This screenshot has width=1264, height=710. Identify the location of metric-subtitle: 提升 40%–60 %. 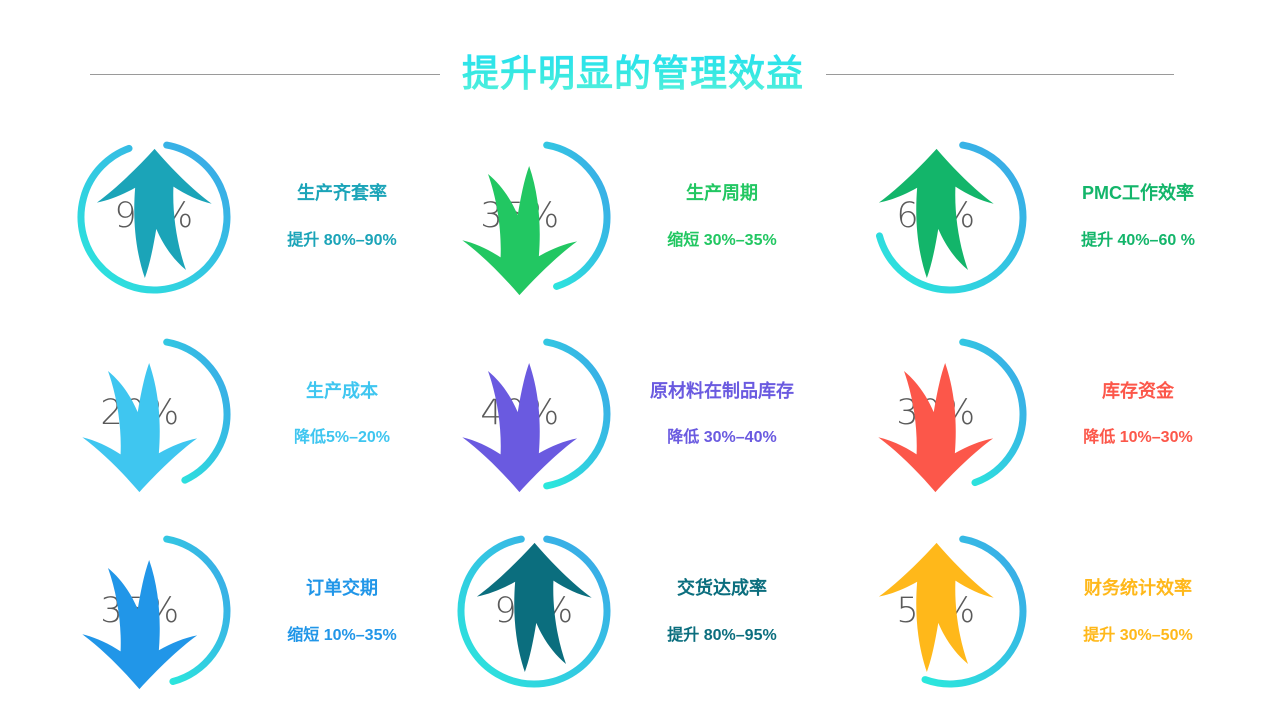
(1138, 240).